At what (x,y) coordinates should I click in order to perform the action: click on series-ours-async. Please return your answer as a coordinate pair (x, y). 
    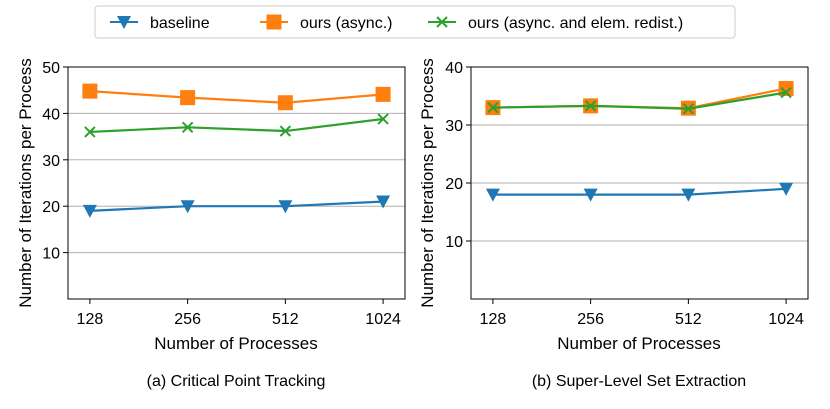
    Looking at the image, I should click on (236, 97).